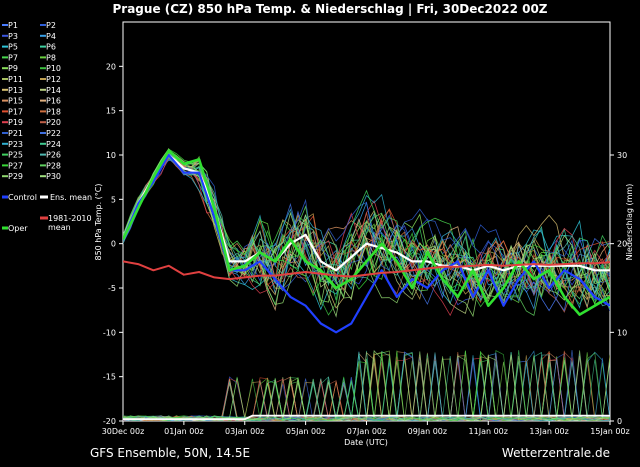 This screenshot has width=640, height=467. I want to click on y-left-tick-label: -15, so click(109, 377).